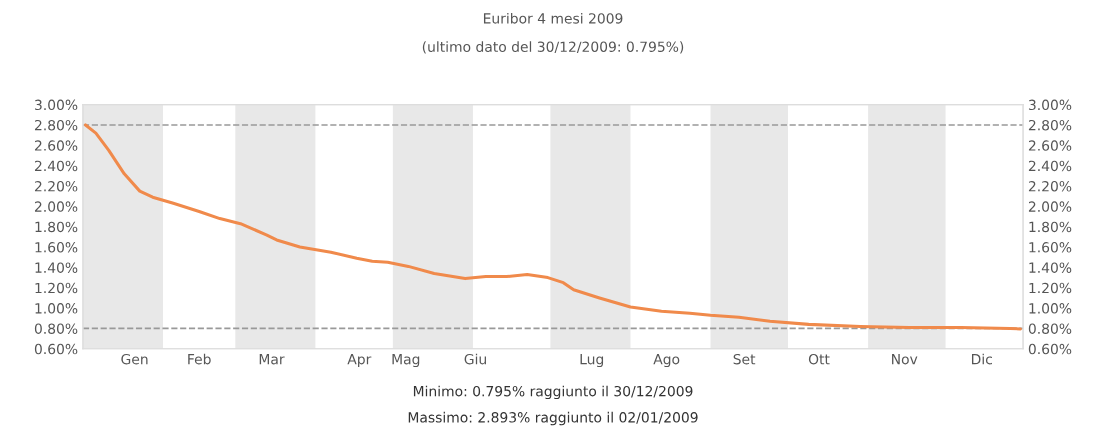 This screenshot has height=436, width=1106. I want to click on y-tick-label: 2.60%, so click(56, 145).